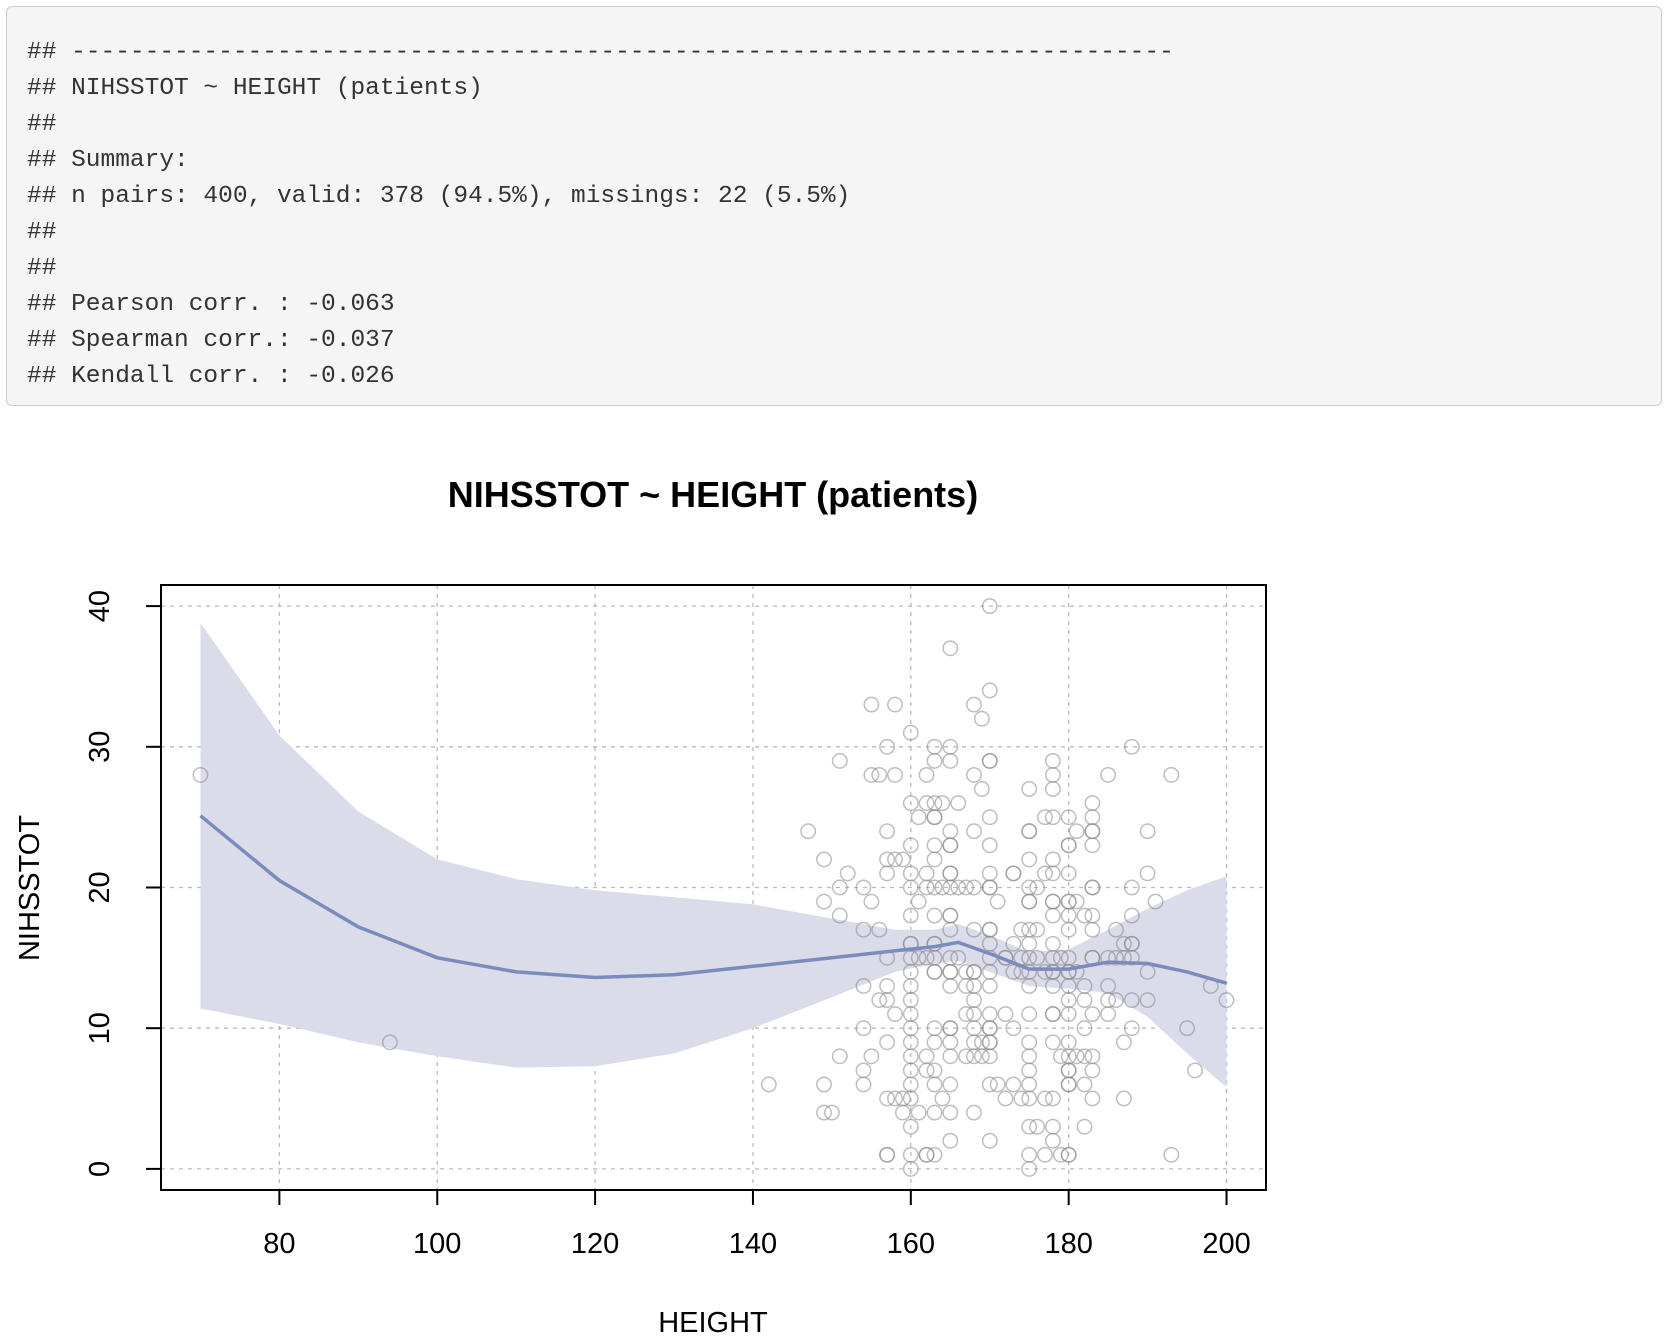 The image size is (1670, 1340). I want to click on chart-title: NIHSSTOT ~ HEIGHT (patients), so click(713, 494).